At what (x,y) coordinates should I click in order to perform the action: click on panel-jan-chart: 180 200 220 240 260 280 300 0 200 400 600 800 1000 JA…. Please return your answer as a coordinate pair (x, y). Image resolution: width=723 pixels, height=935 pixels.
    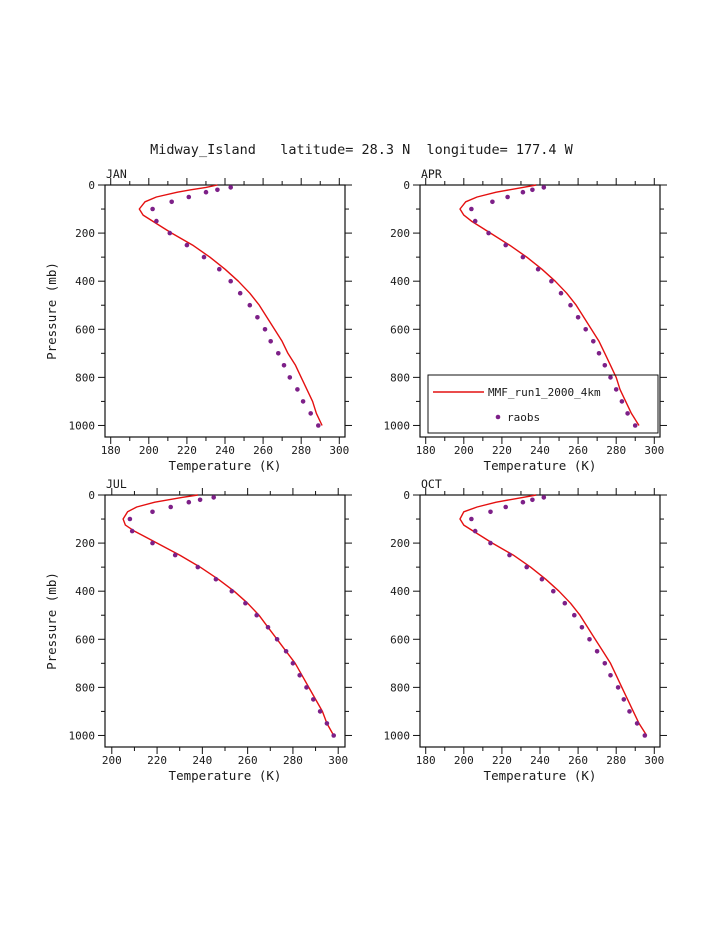
    Looking at the image, I should click on (198, 320).